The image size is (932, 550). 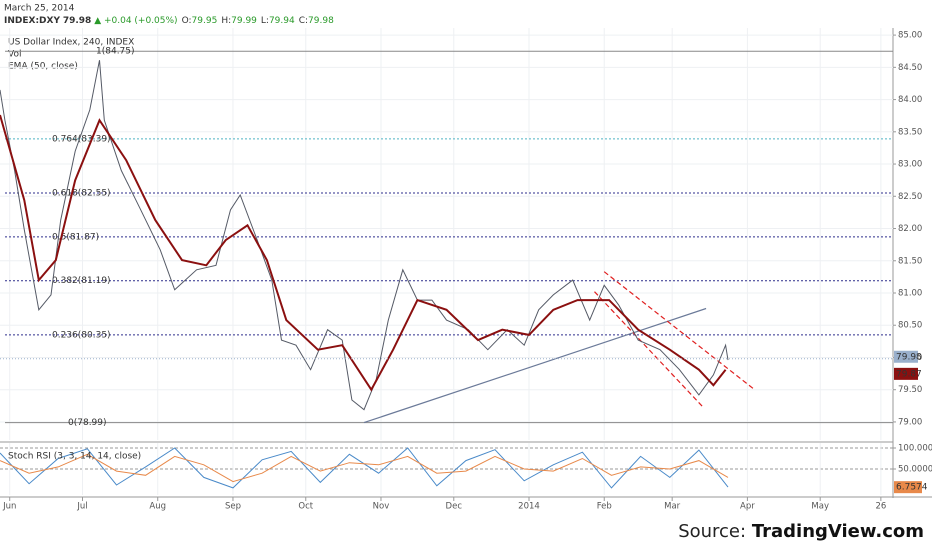 I want to click on quote-value: 79.99, so click(x=244, y=21).